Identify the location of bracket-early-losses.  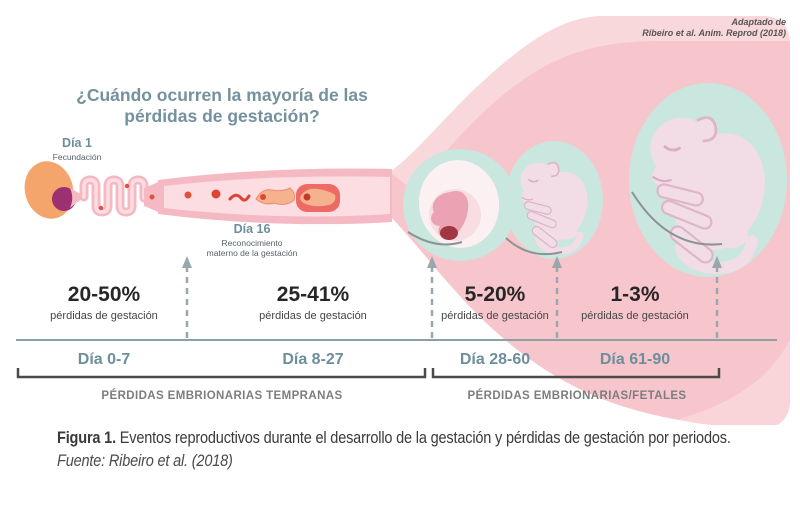
(221, 373).